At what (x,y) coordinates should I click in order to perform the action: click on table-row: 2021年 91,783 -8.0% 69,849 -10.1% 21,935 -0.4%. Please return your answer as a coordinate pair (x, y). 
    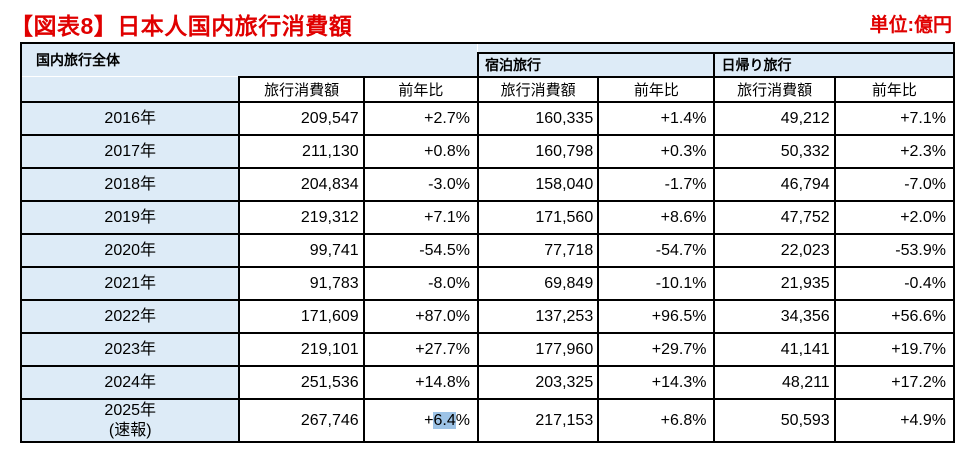
    Looking at the image, I should click on (487, 283).